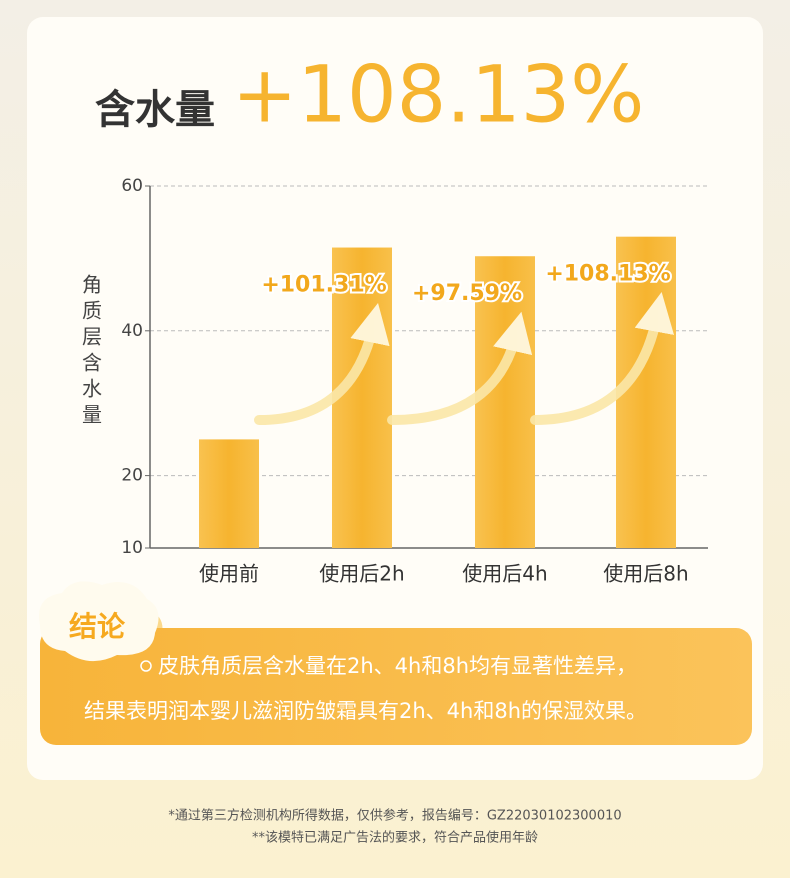 Image resolution: width=790 pixels, height=882 pixels. I want to click on footnote: **该模特已满足广告法的要求，符合产品使用年龄, so click(395, 838).